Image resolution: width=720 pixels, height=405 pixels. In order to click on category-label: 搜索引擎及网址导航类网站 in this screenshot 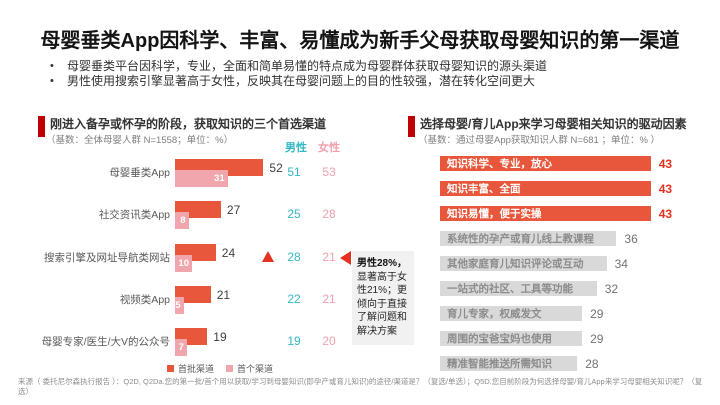, I will do `click(107, 258)`.